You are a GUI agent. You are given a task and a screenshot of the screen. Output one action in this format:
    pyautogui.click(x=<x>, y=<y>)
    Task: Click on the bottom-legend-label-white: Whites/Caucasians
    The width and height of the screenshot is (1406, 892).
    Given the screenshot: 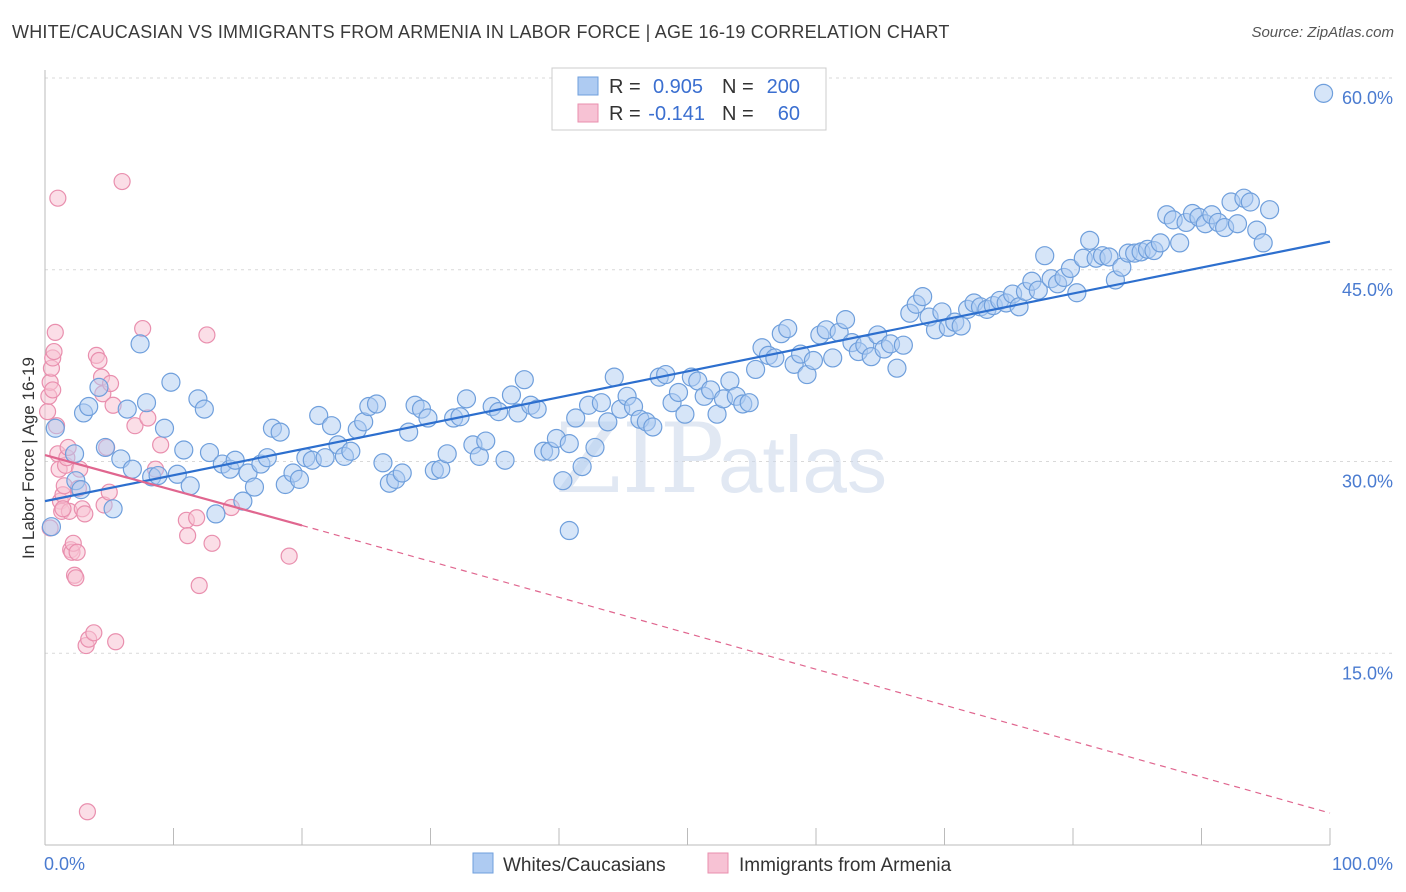 What is the action you would take?
    pyautogui.click(x=584, y=865)
    